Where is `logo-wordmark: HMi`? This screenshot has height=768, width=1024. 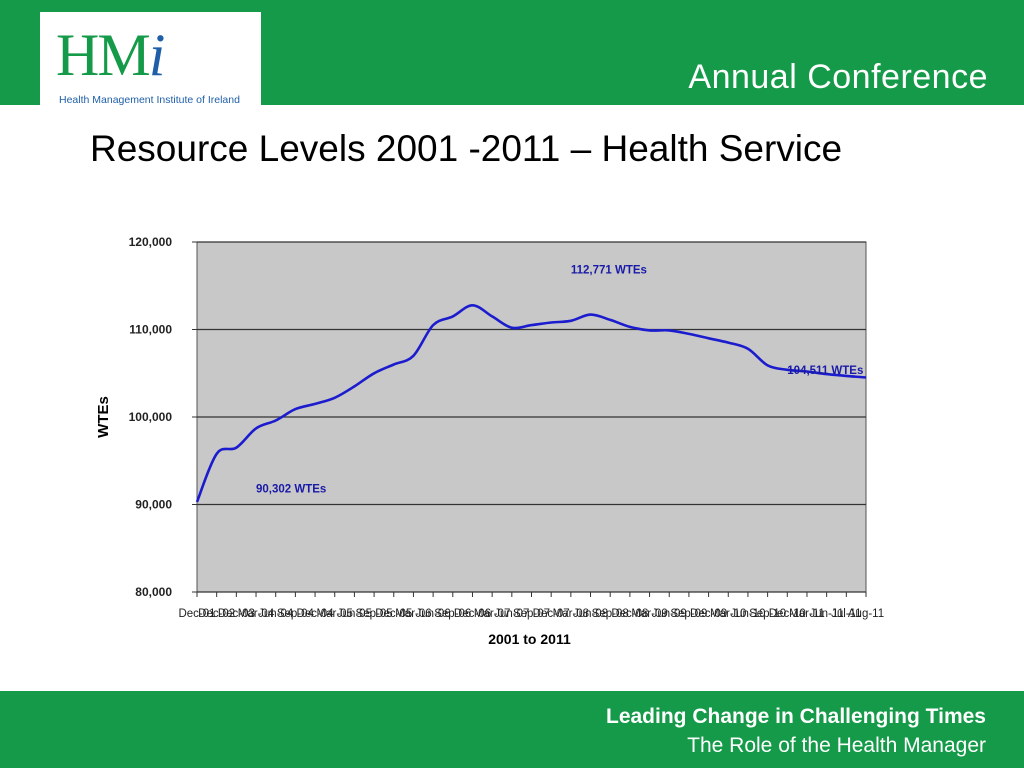 logo-wordmark: HMi is located at coordinates (111, 55).